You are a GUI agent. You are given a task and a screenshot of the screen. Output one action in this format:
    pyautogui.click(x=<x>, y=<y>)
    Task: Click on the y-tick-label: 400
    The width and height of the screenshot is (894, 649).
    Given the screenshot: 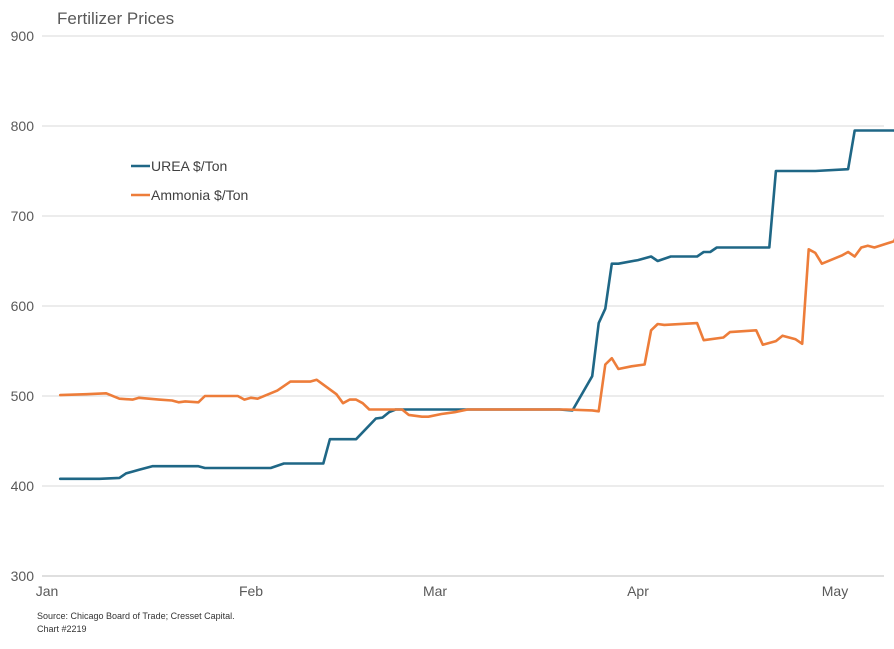 What is the action you would take?
    pyautogui.click(x=23, y=486)
    